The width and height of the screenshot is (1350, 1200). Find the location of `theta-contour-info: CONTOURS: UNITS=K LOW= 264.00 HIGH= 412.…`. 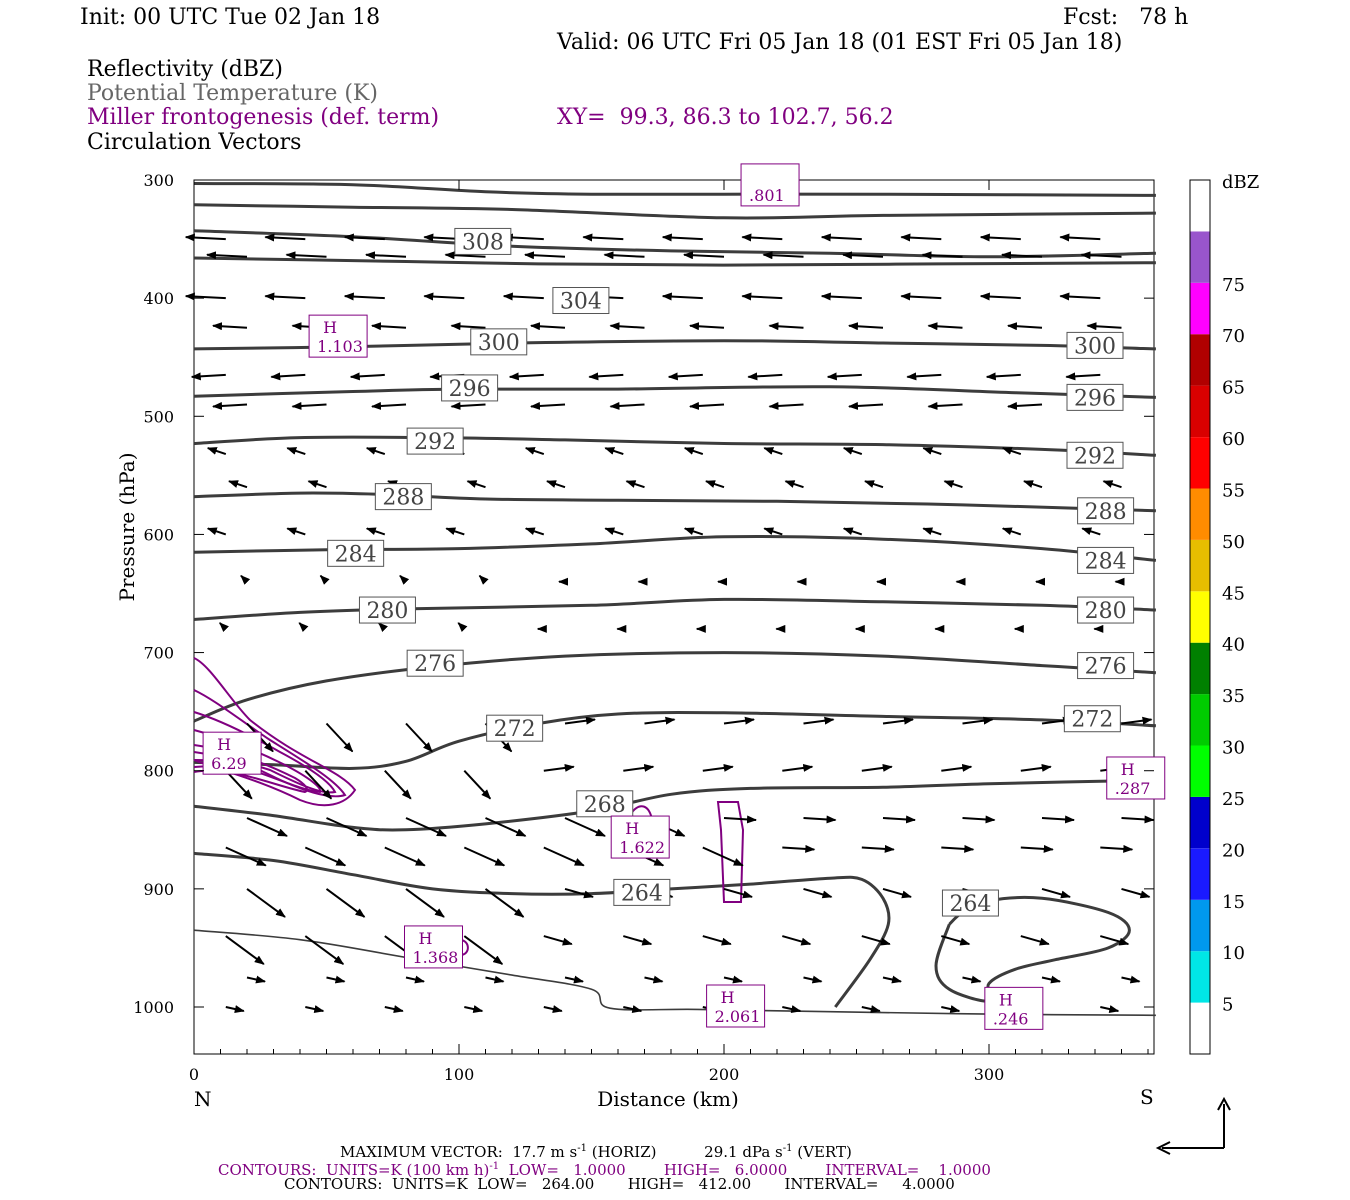

theta-contour-info: CONTOURS: UNITS=K LOW= 264.00 HIGH= 412.… is located at coordinates (619, 1184).